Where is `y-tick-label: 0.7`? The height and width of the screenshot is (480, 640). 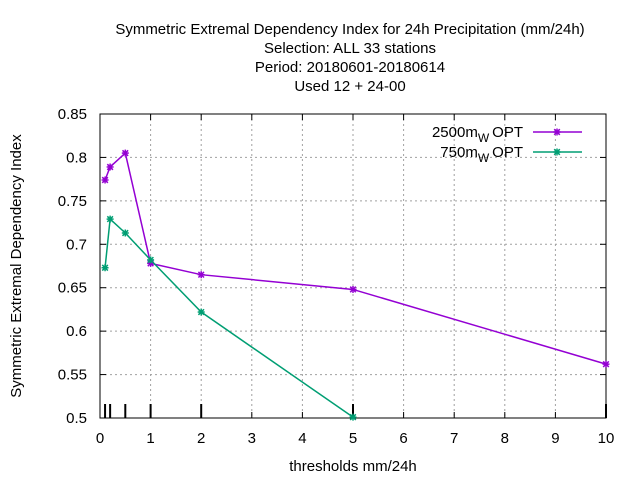 y-tick-label: 0.7 is located at coordinates (76, 244).